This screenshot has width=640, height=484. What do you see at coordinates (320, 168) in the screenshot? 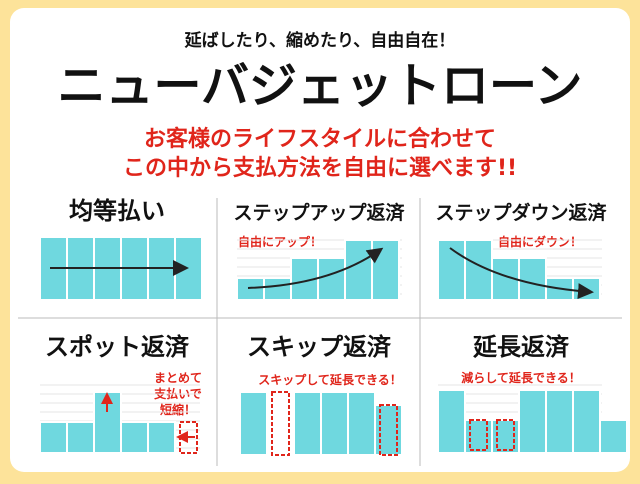
I see `tagline: この中から支払方法を自由に選べます!!` at bounding box center [320, 168].